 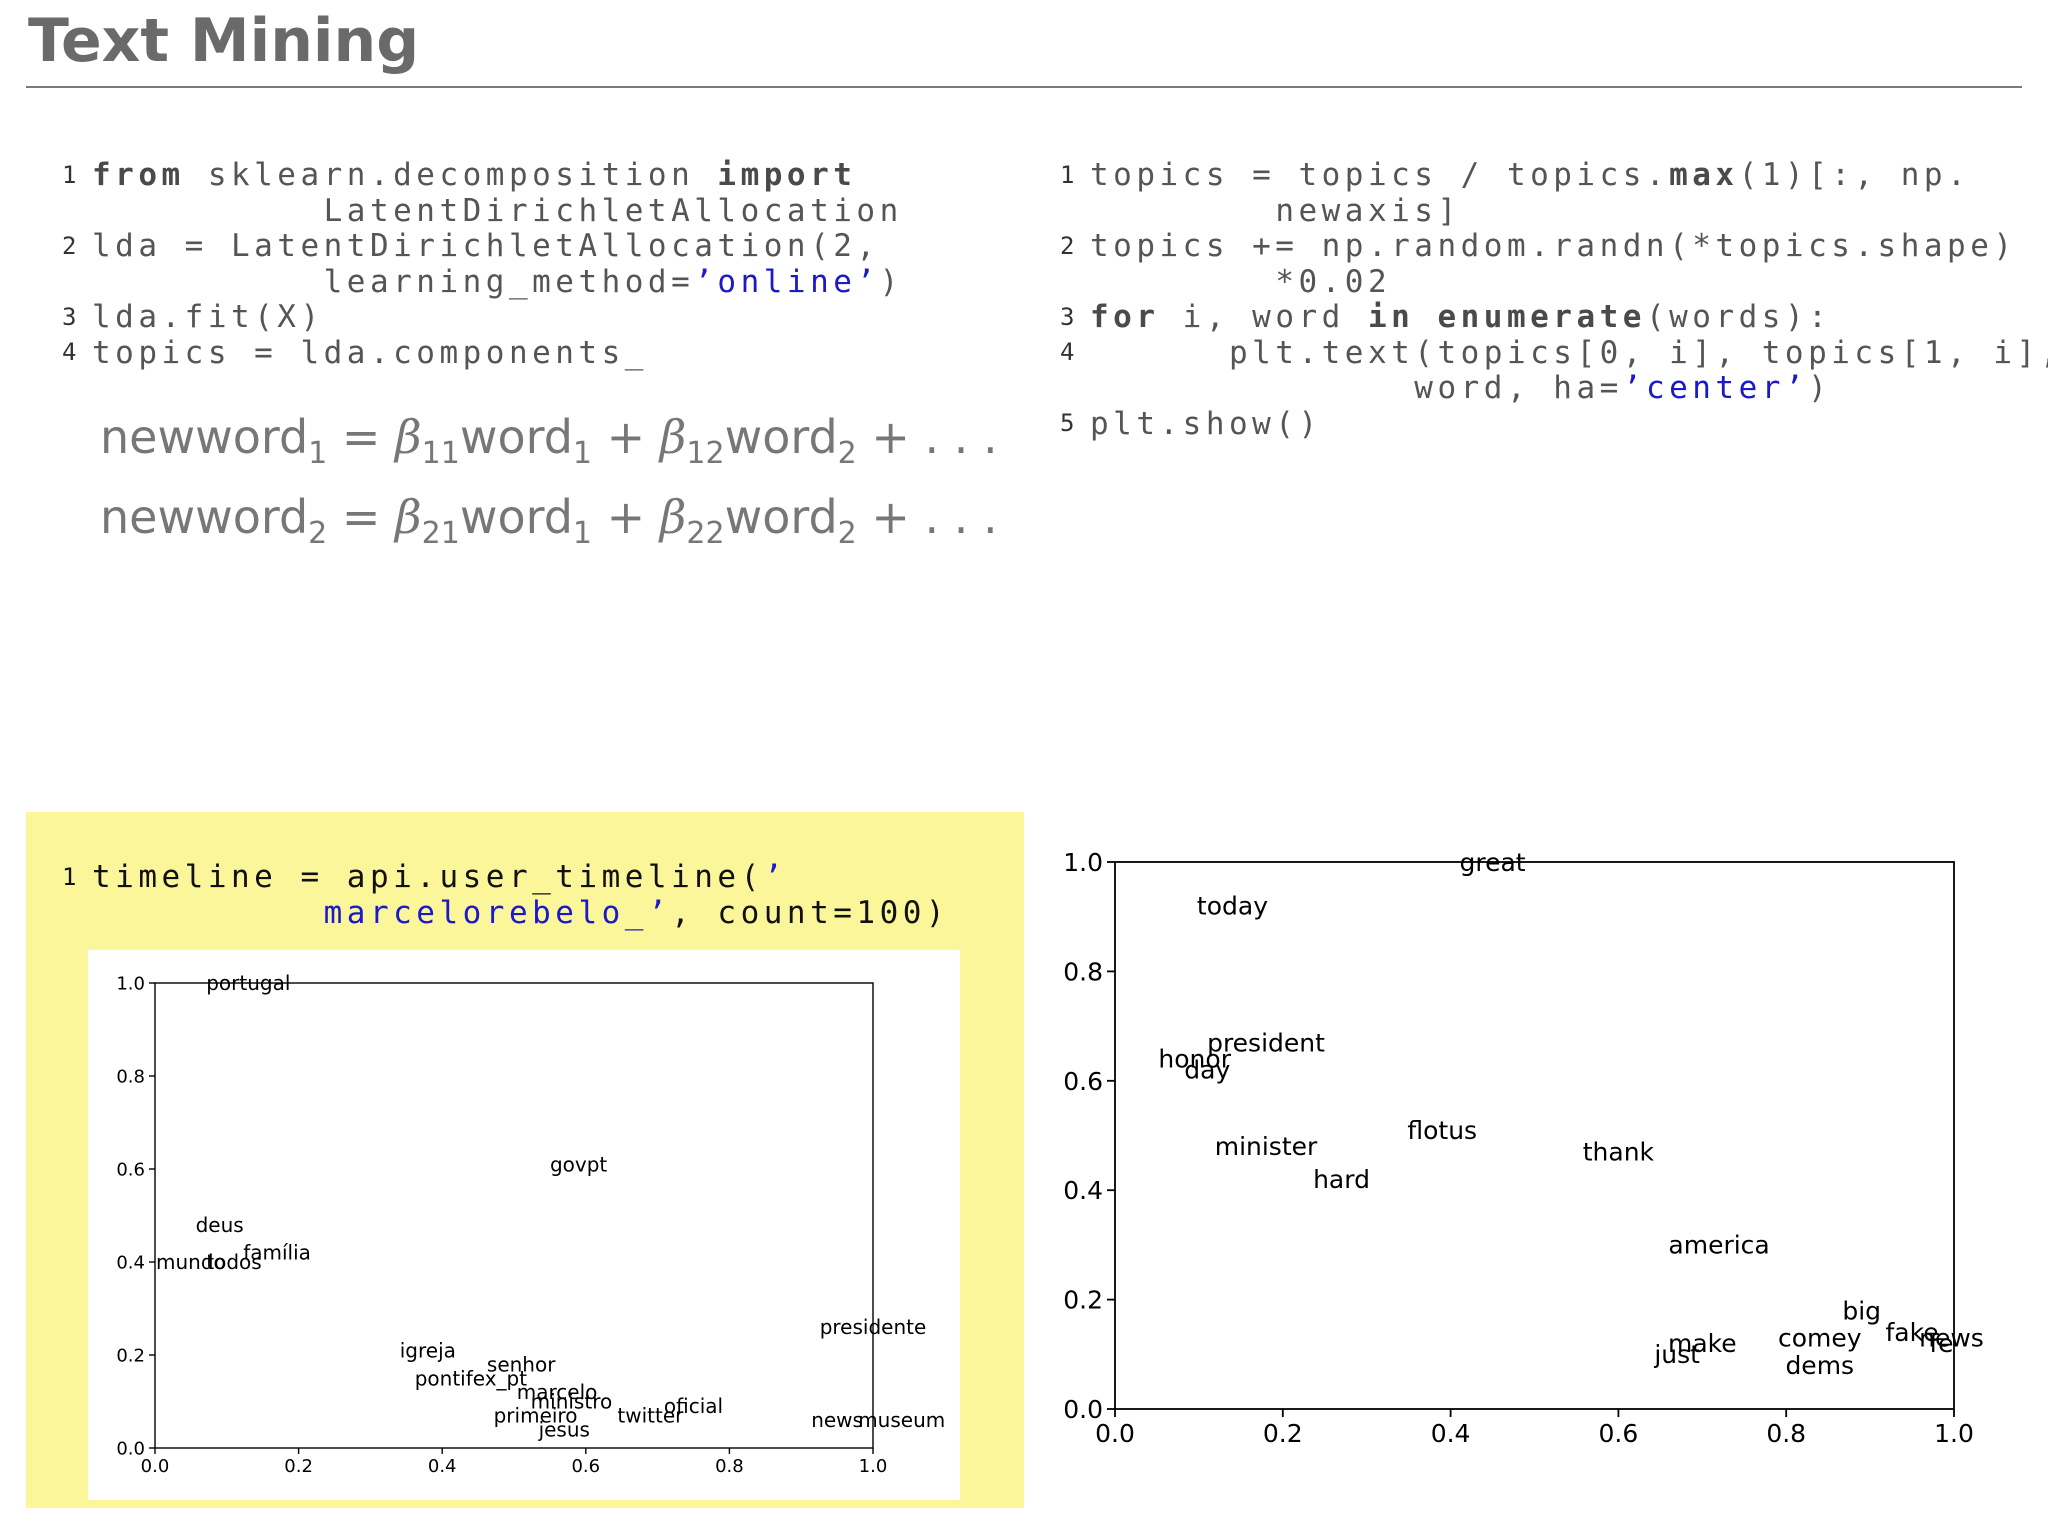 What do you see at coordinates (1702, 1343) in the screenshot?
I see `word-label: make` at bounding box center [1702, 1343].